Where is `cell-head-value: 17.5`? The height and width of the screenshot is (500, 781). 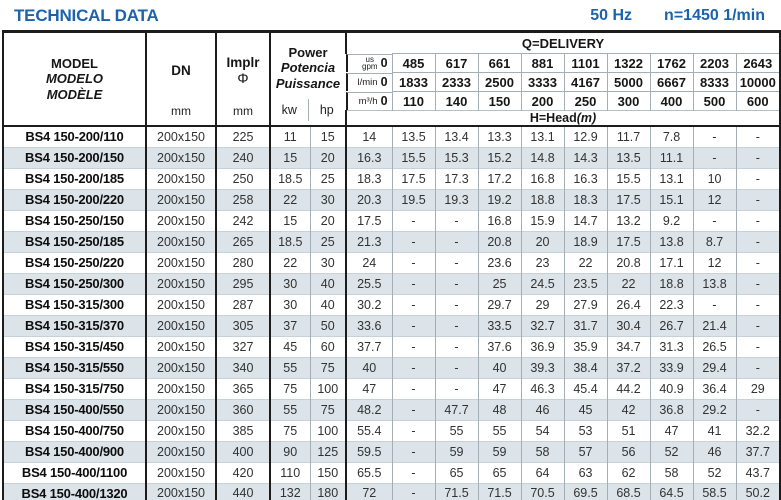 cell-head-value: 17.5 is located at coordinates (628, 241).